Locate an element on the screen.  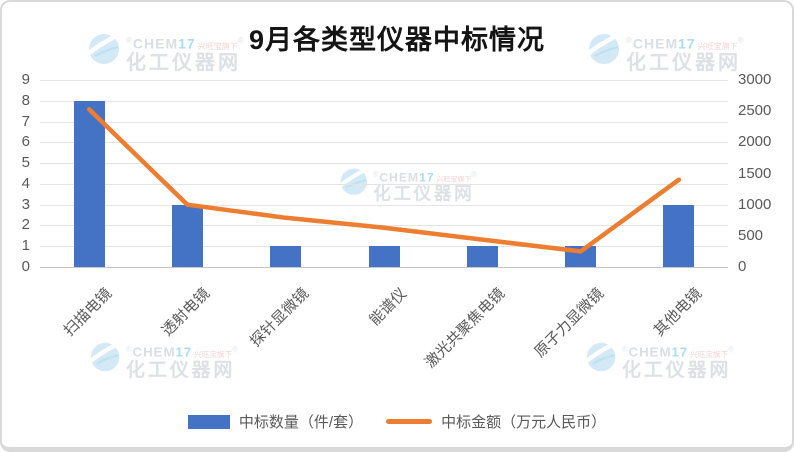
legend-bar-swatch is located at coordinates (208, 421).